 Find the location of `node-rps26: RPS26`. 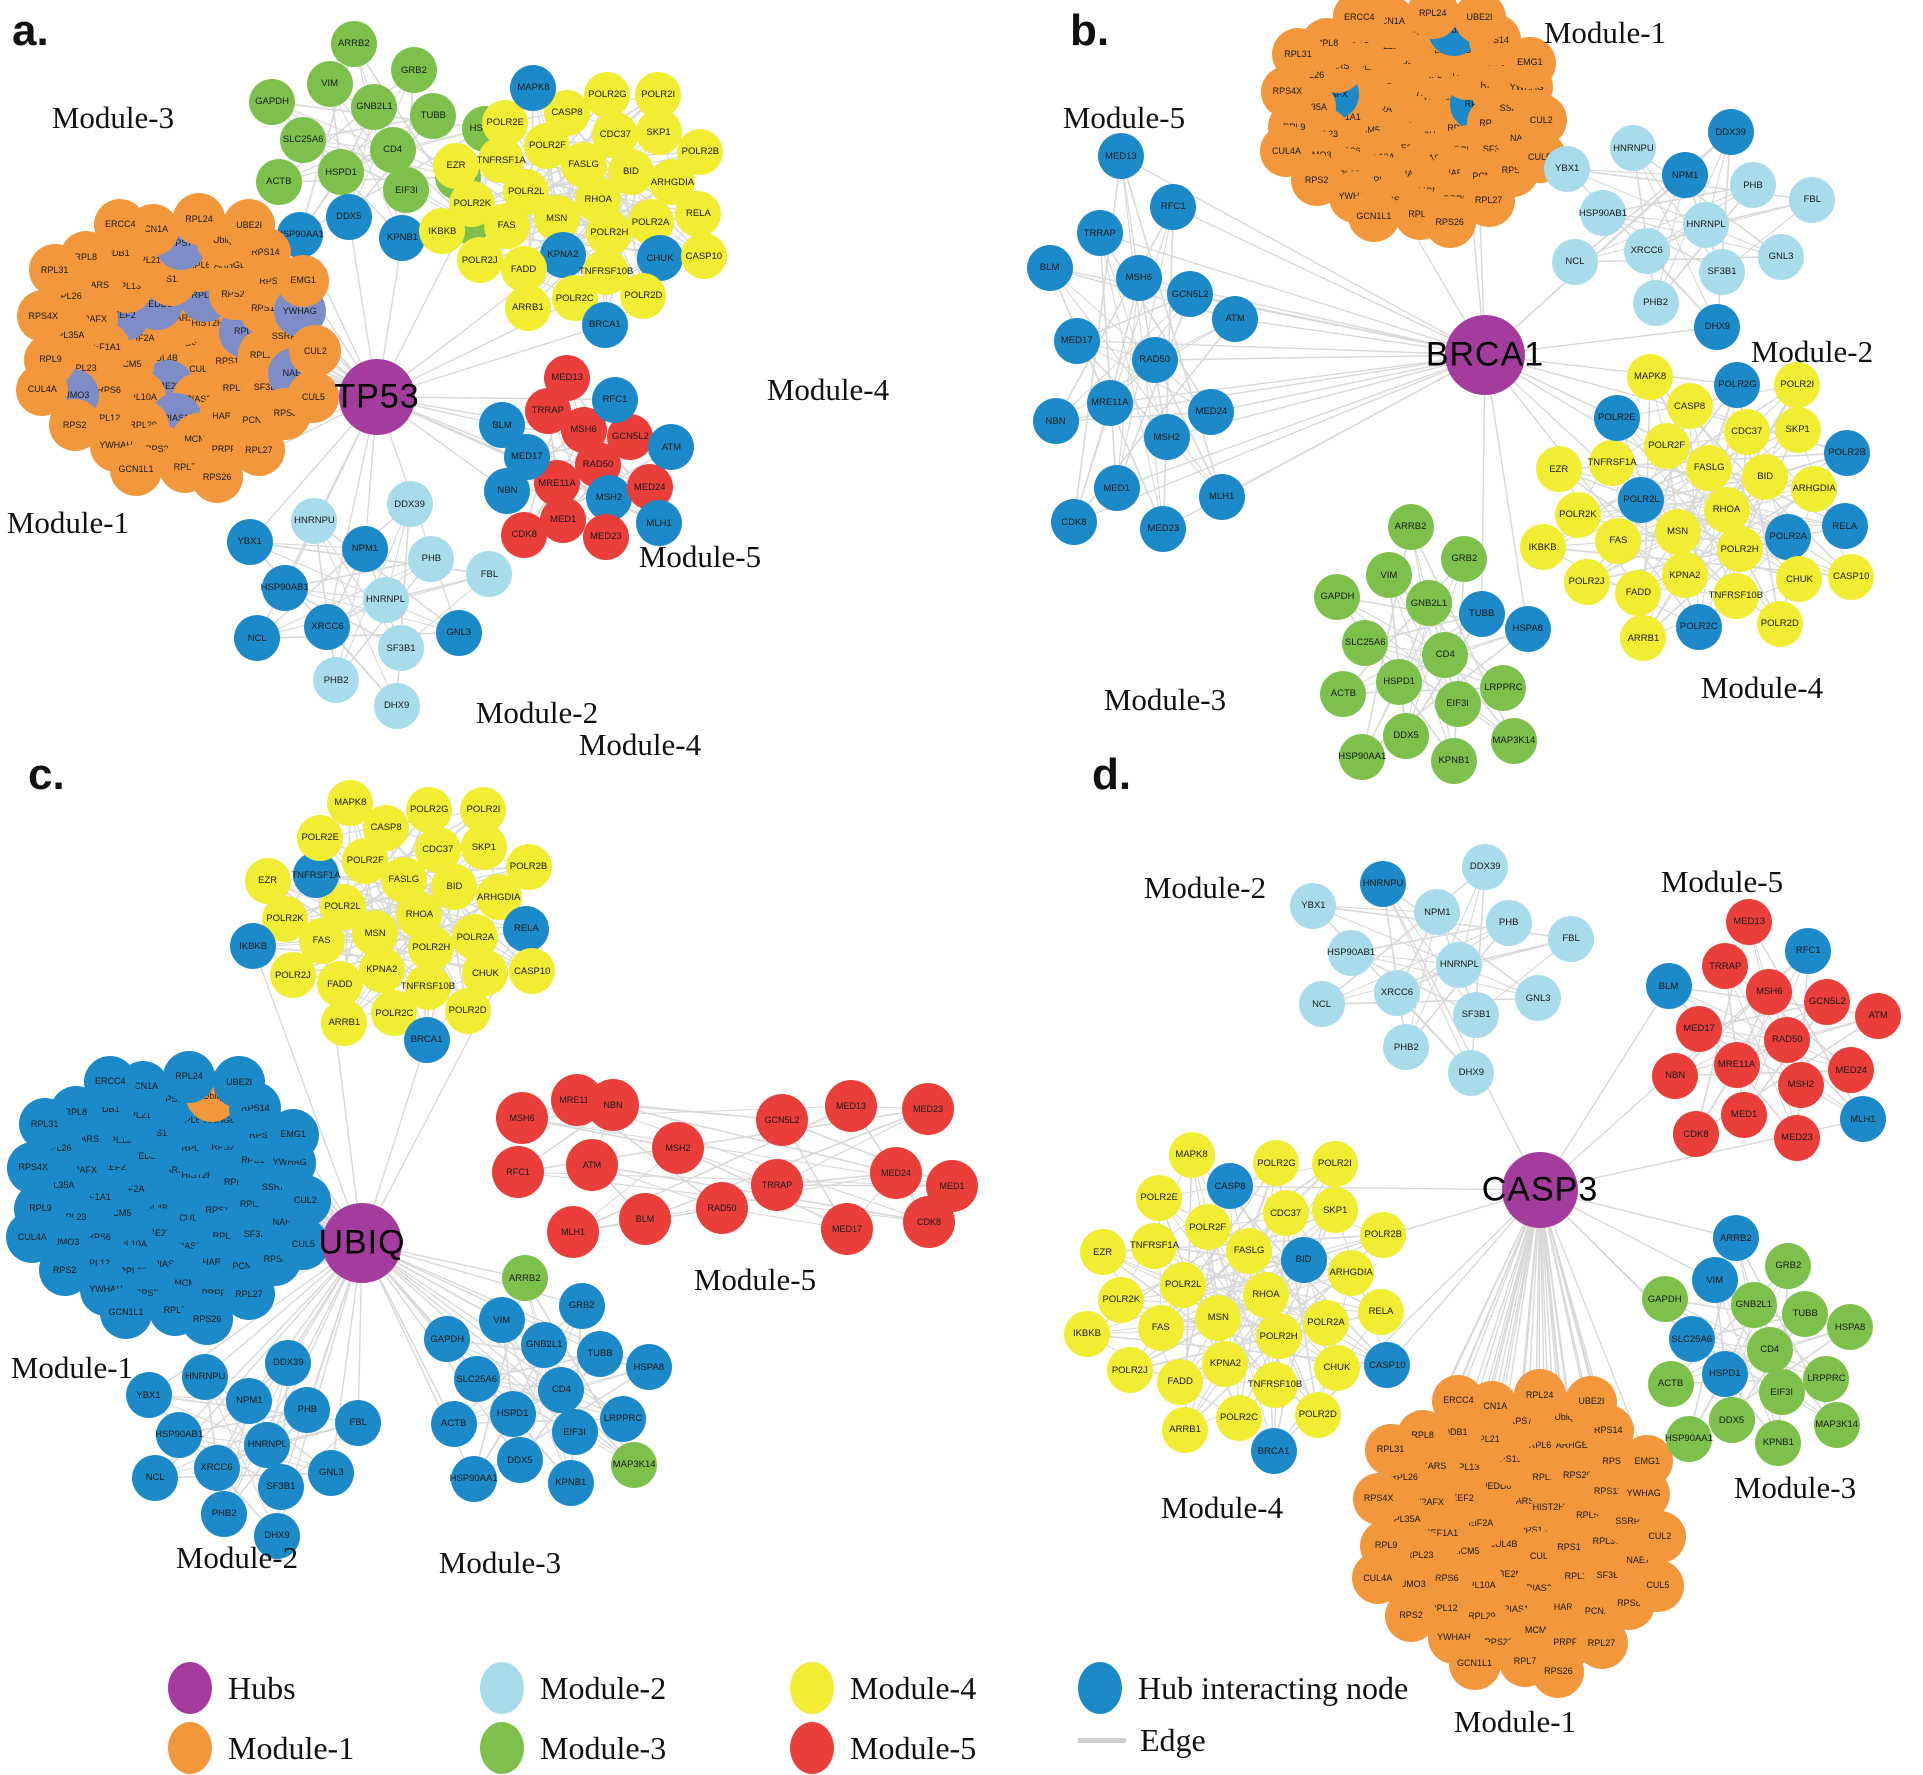

node-rps26: RPS26 is located at coordinates (217, 477).